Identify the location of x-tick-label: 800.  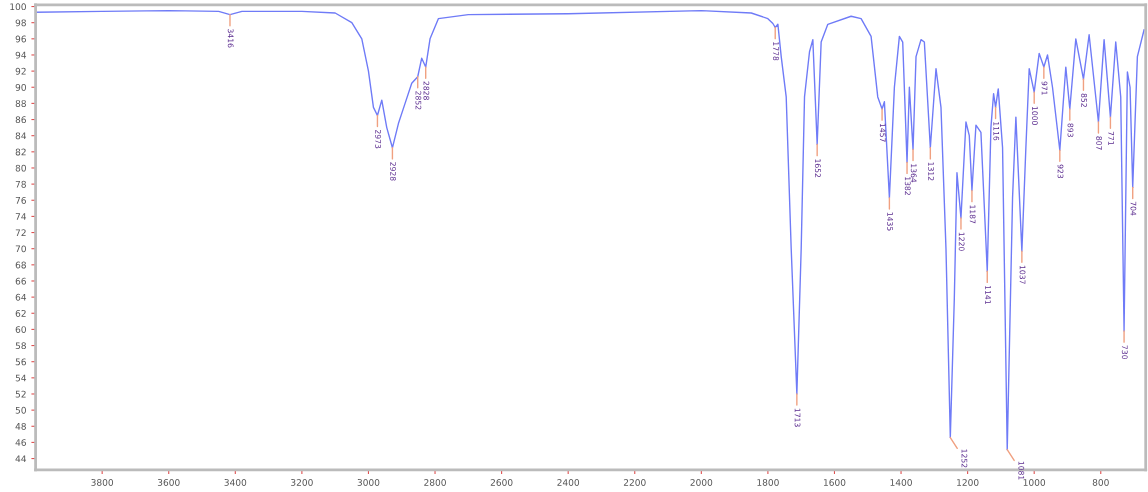
(1100, 482).